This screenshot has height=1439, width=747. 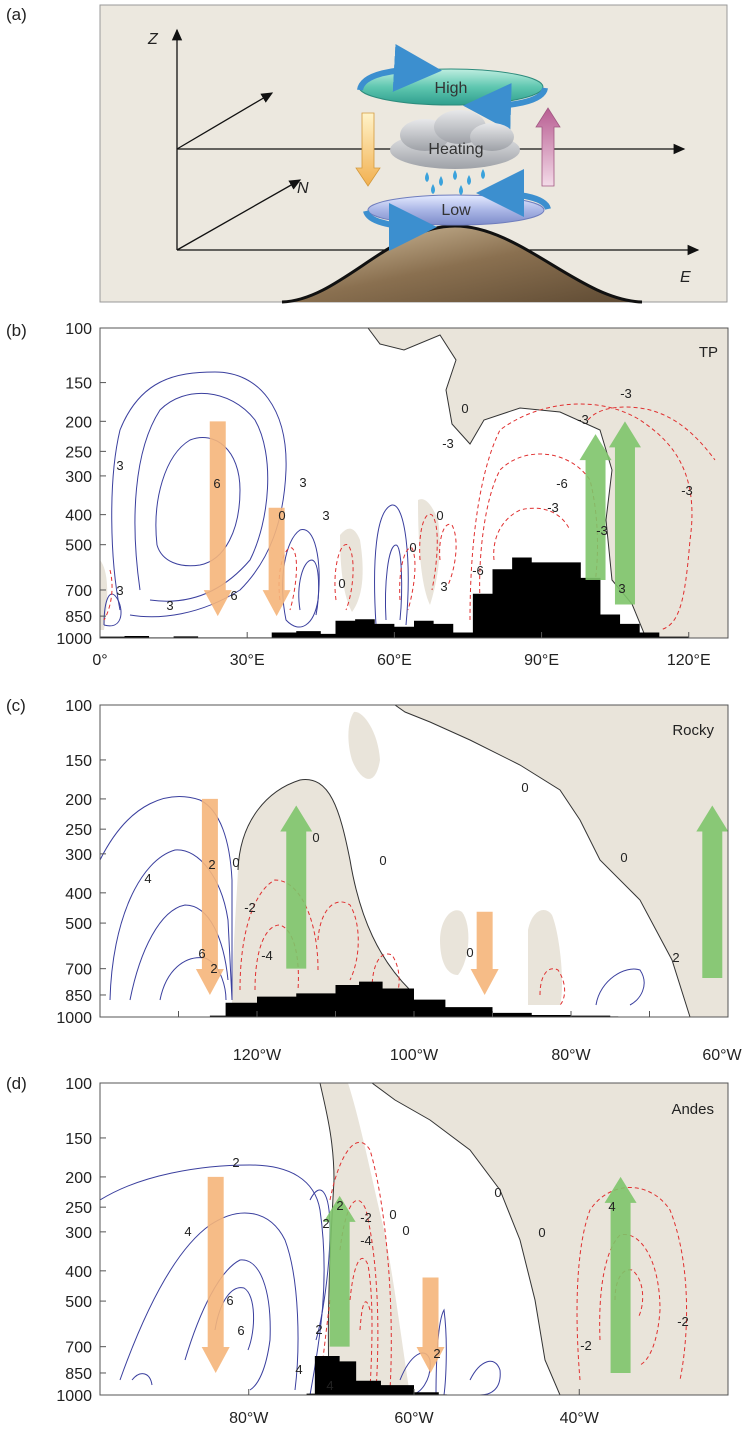 What do you see at coordinates (16, 705) in the screenshot?
I see `panel-label-c: (c)` at bounding box center [16, 705].